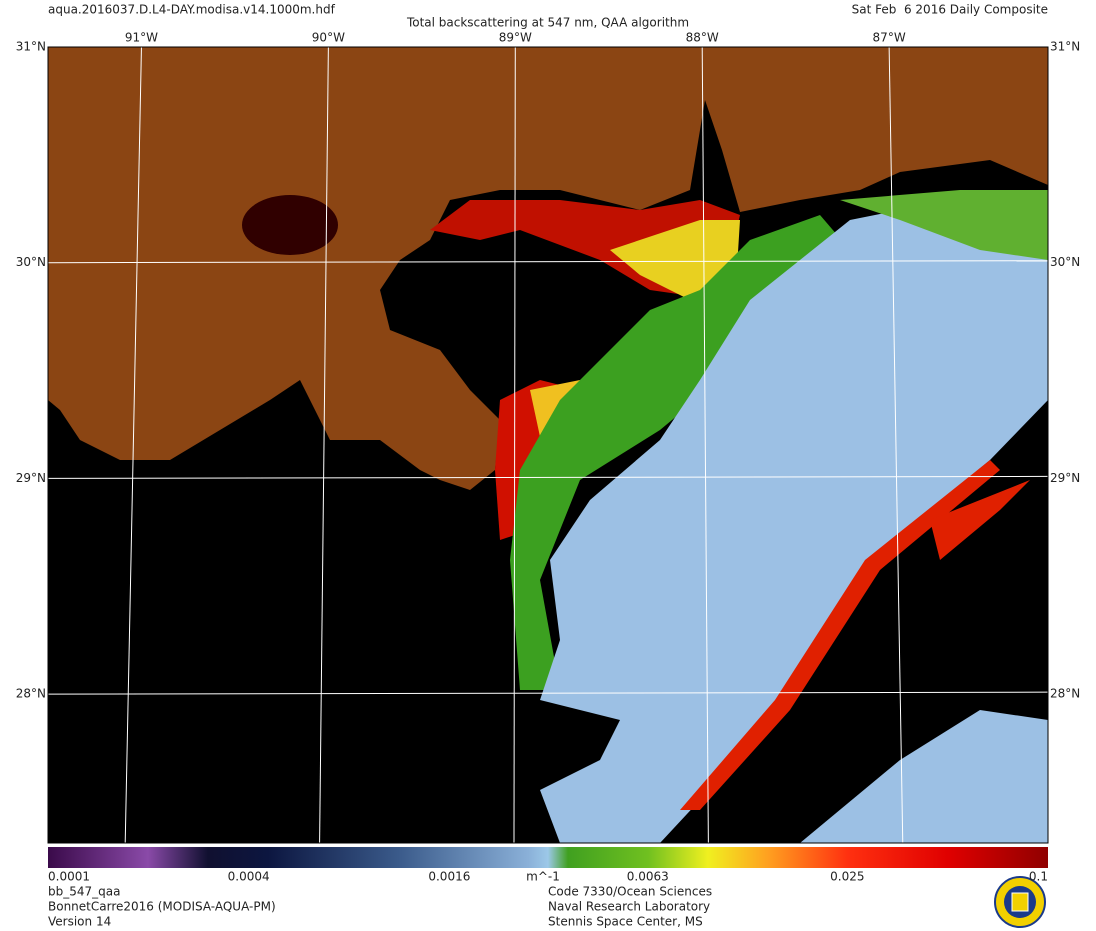 This screenshot has height=931, width=1096. Describe the element at coordinates (79, 922) in the screenshot. I see `footer-left-line: Version 14` at that location.